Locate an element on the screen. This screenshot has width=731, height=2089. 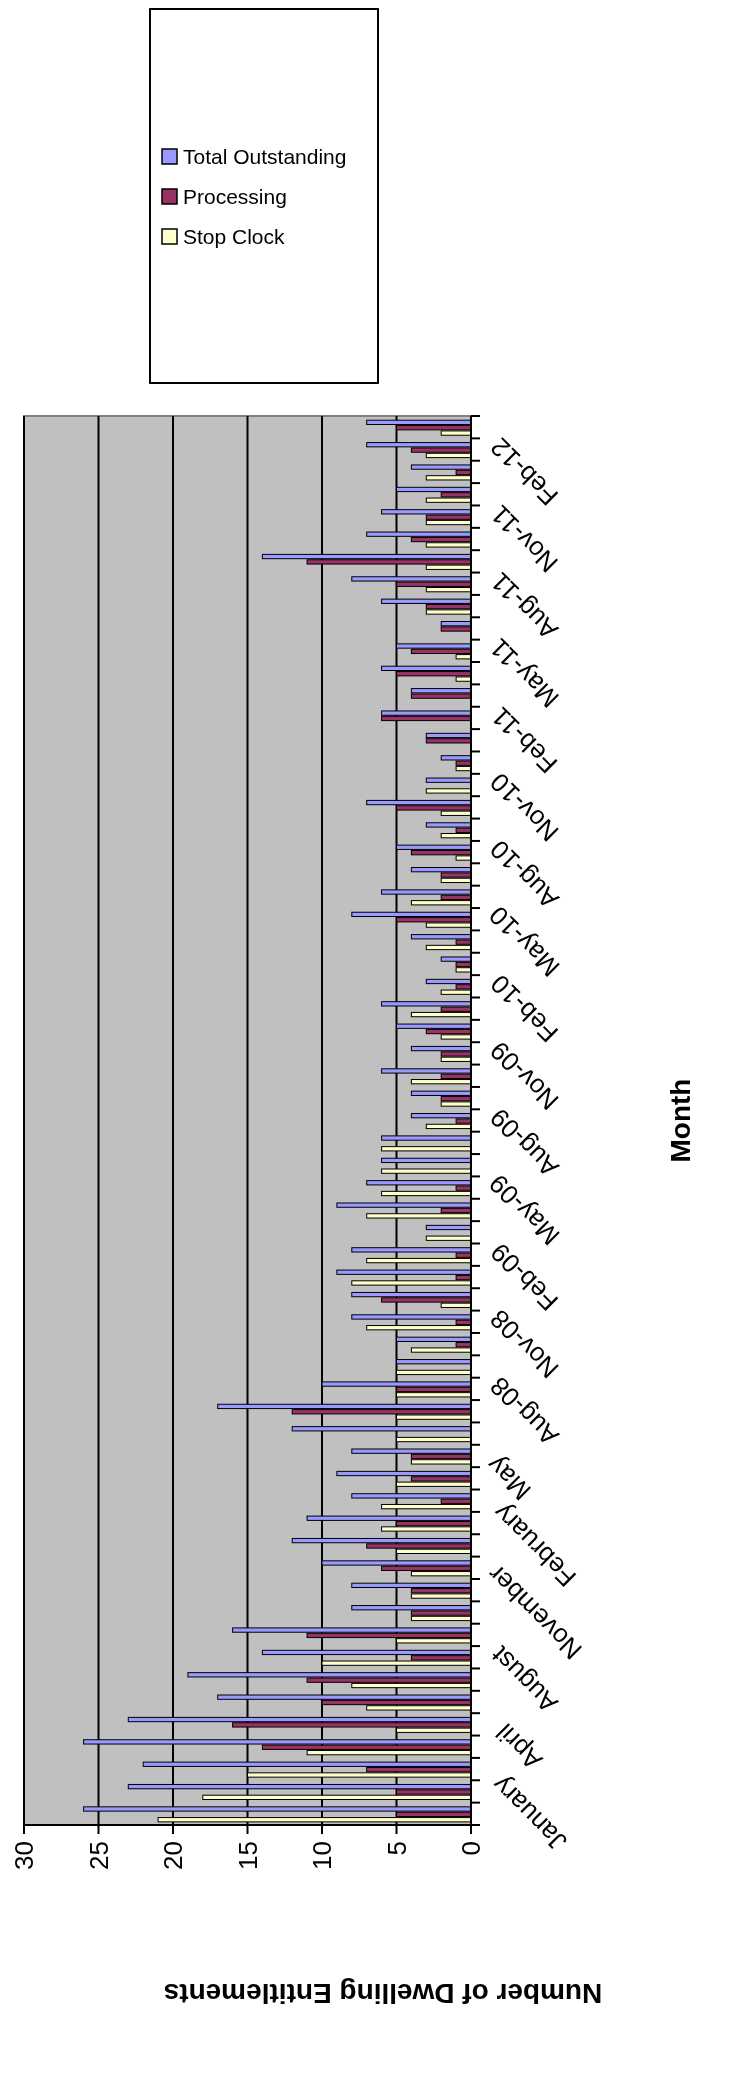
legend-label: Processing is located at coordinates (235, 197).